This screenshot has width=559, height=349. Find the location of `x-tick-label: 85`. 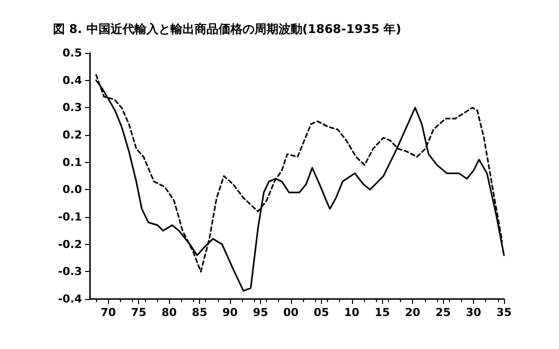

x-tick-label: 85 is located at coordinates (200, 312).